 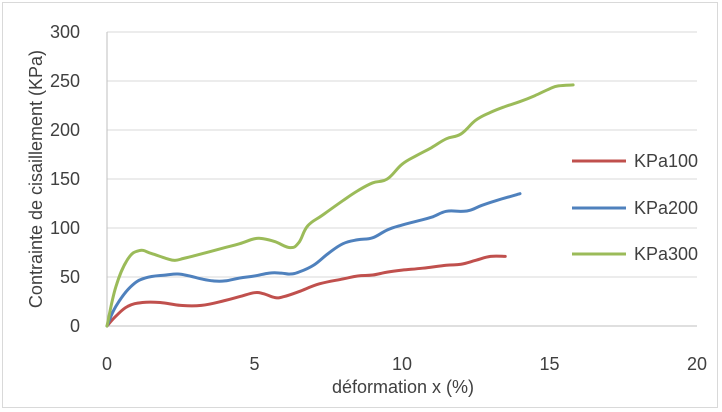 I want to click on y-tick-label: 250, so click(x=65, y=81).